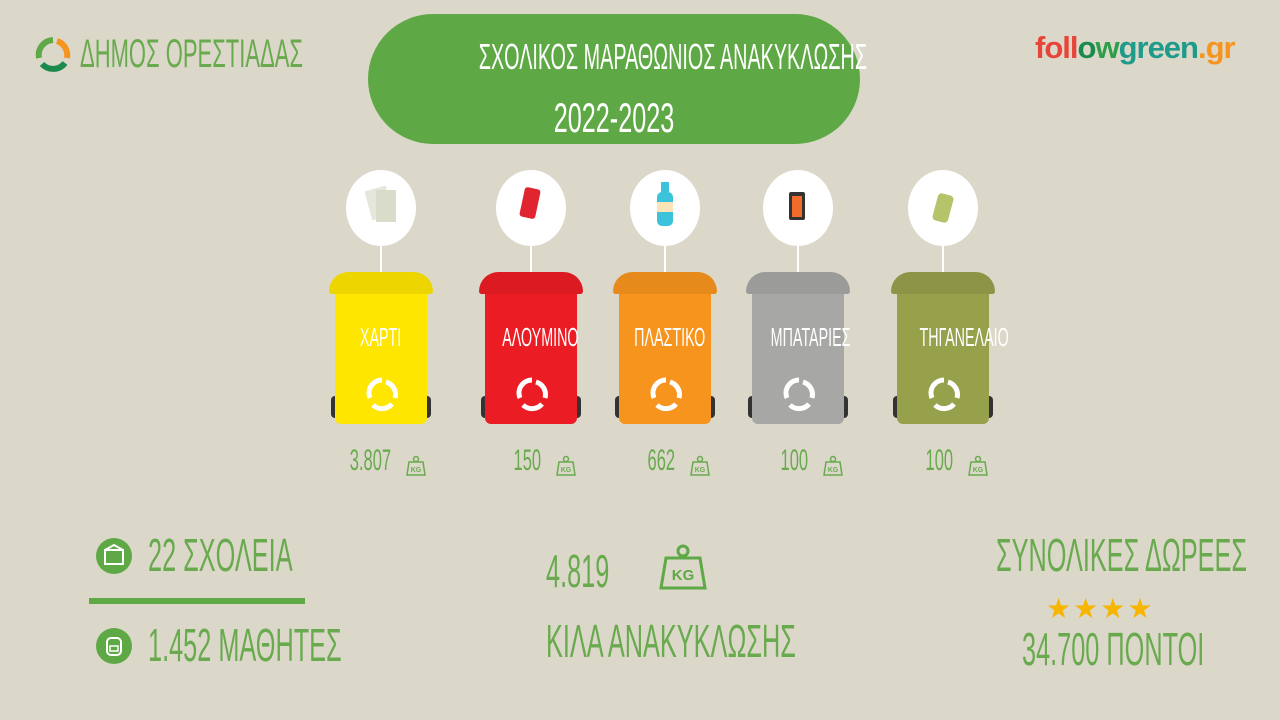  I want to click on municipality-name: ΔΗΜΟΣ ΟΡΕΣΤΙΑΔΑΣ, so click(191, 54).